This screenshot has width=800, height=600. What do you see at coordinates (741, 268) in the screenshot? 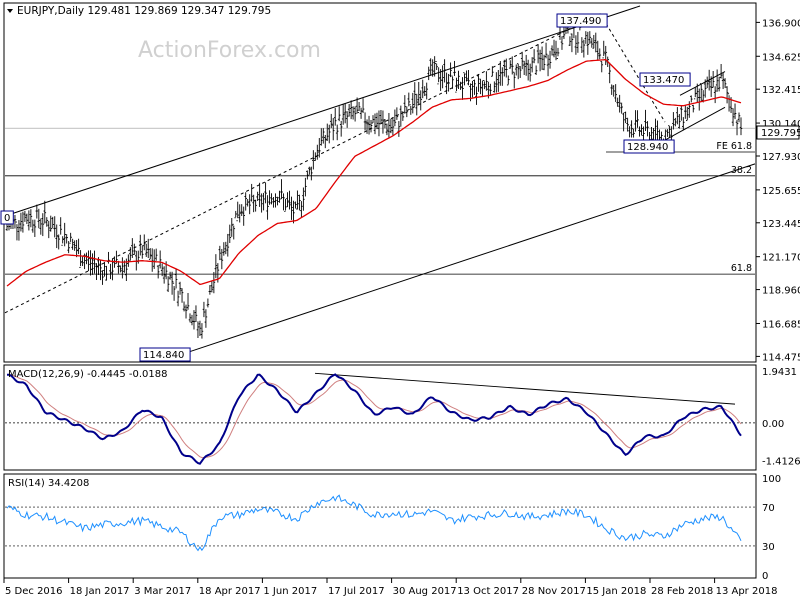
I see `fib-label: 61.8` at bounding box center [741, 268].